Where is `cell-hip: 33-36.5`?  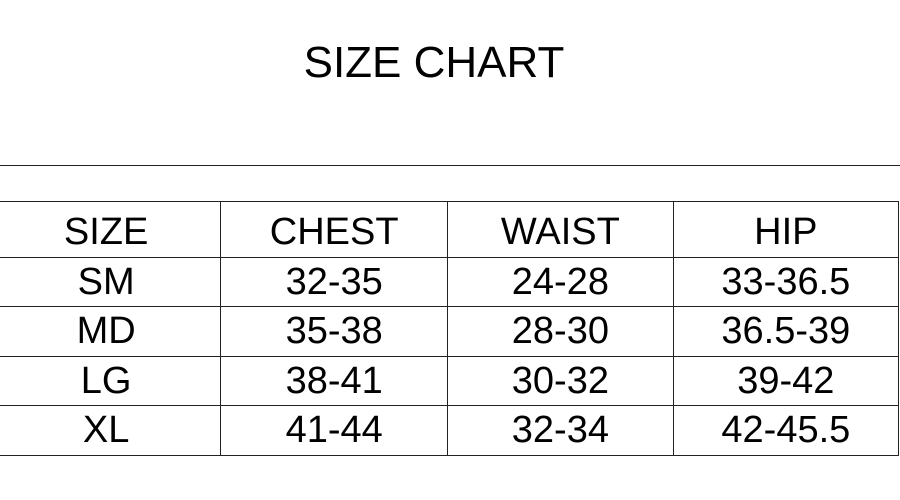
cell-hip: 33-36.5 is located at coordinates (786, 281).